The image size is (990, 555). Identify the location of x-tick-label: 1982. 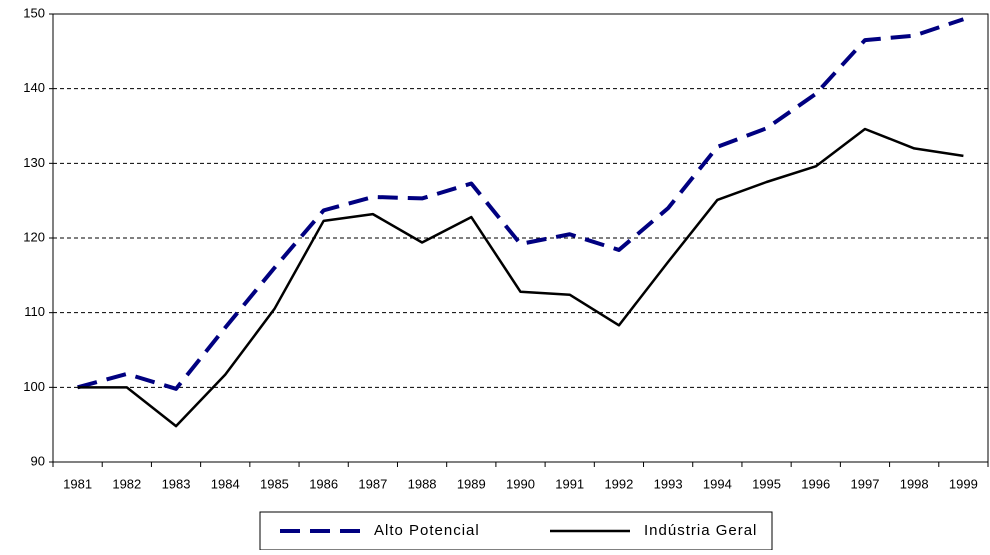
(126, 483).